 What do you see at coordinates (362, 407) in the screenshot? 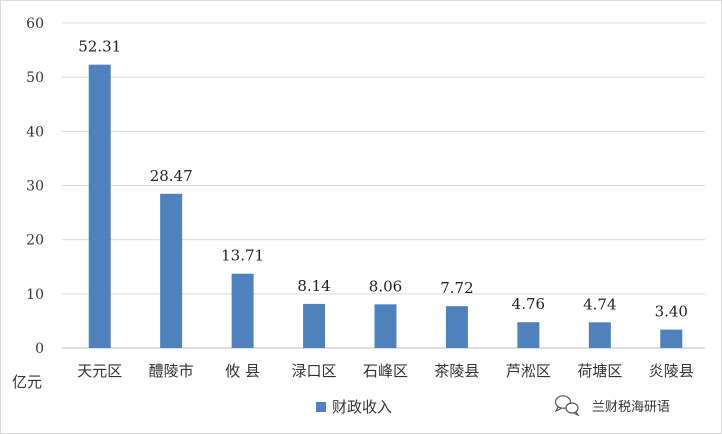
I see `legend-label: 财政收入` at bounding box center [362, 407].